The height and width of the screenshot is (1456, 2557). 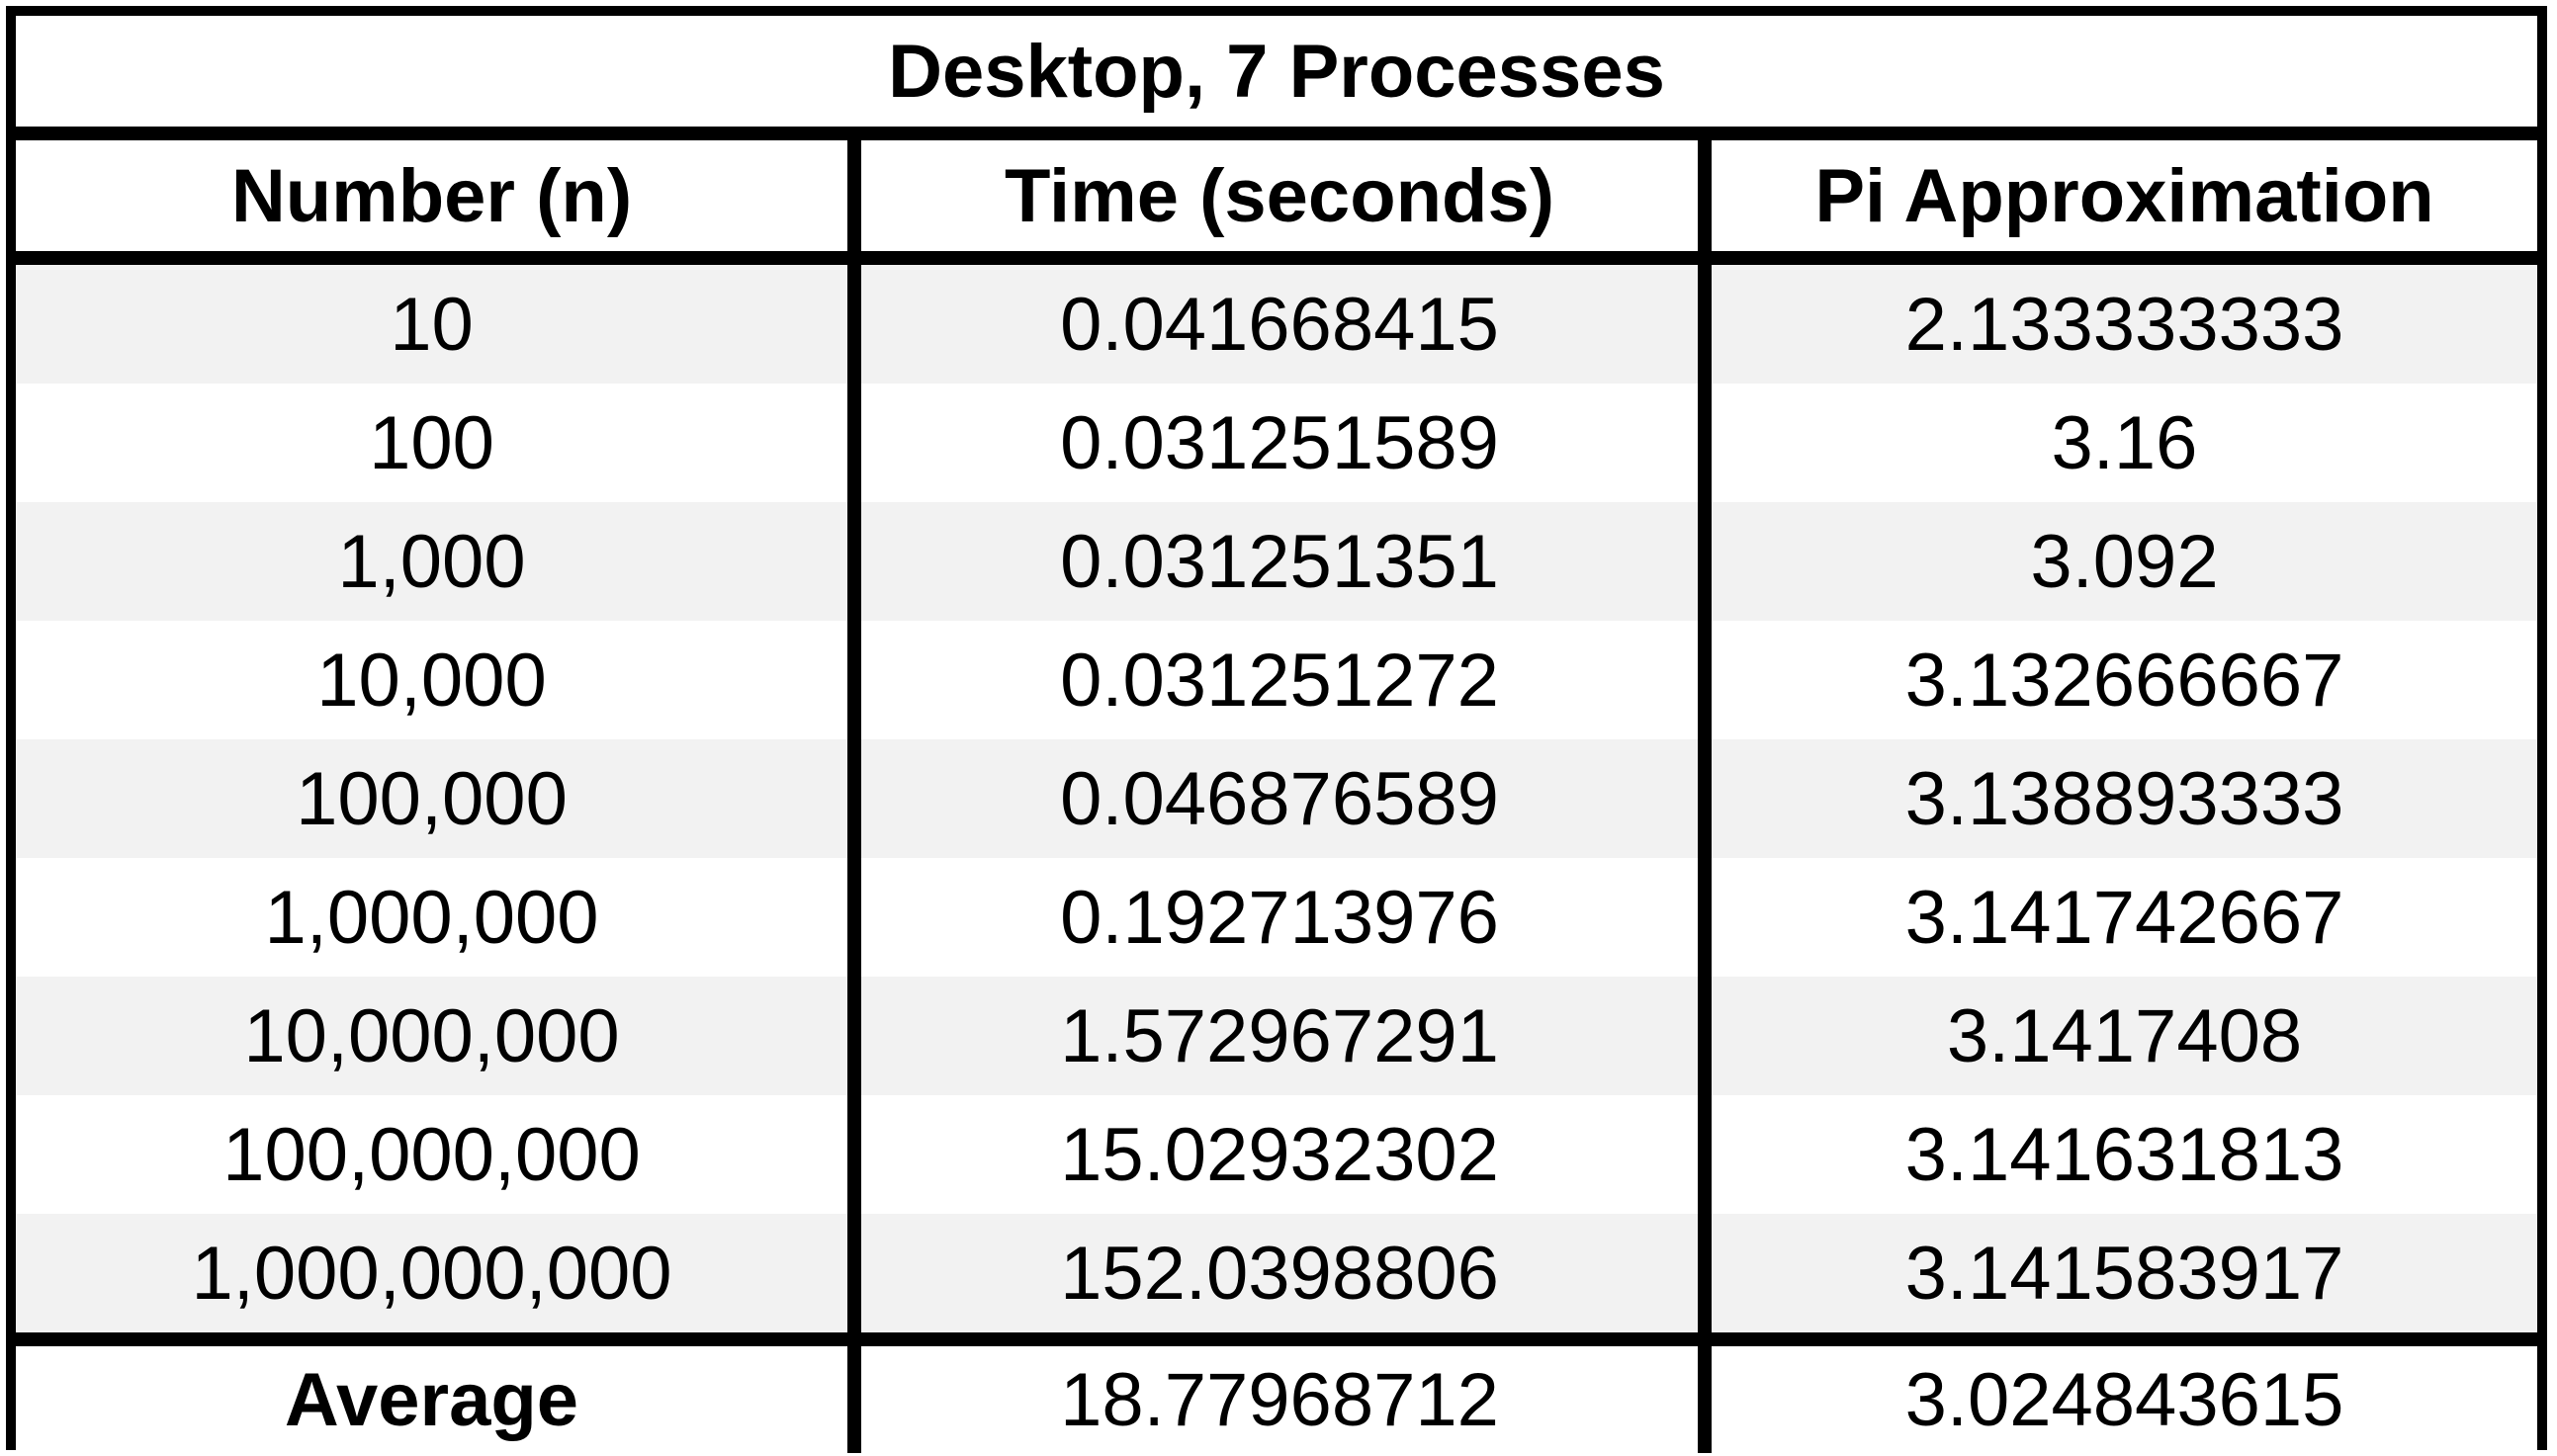 What do you see at coordinates (2118, 1036) in the screenshot?
I see `cell-pi: 3.1417408` at bounding box center [2118, 1036].